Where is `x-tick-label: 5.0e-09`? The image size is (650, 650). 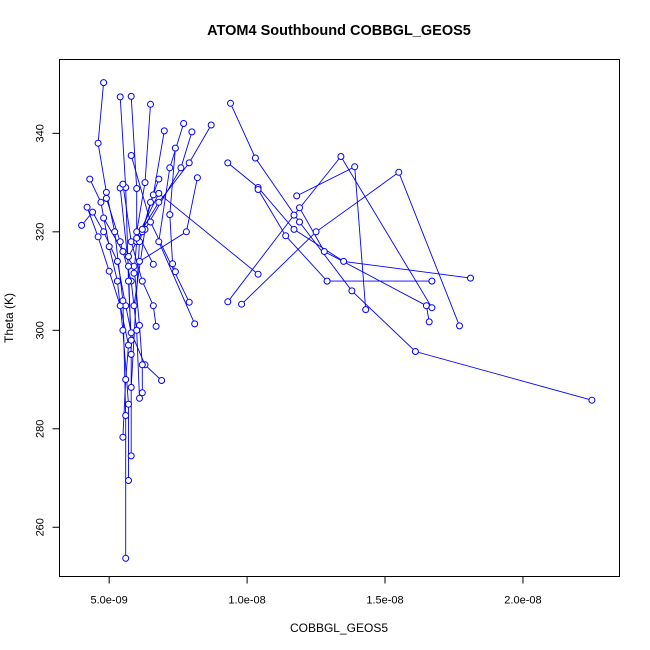
x-tick-label: 5.0e-09 is located at coordinates (108, 601).